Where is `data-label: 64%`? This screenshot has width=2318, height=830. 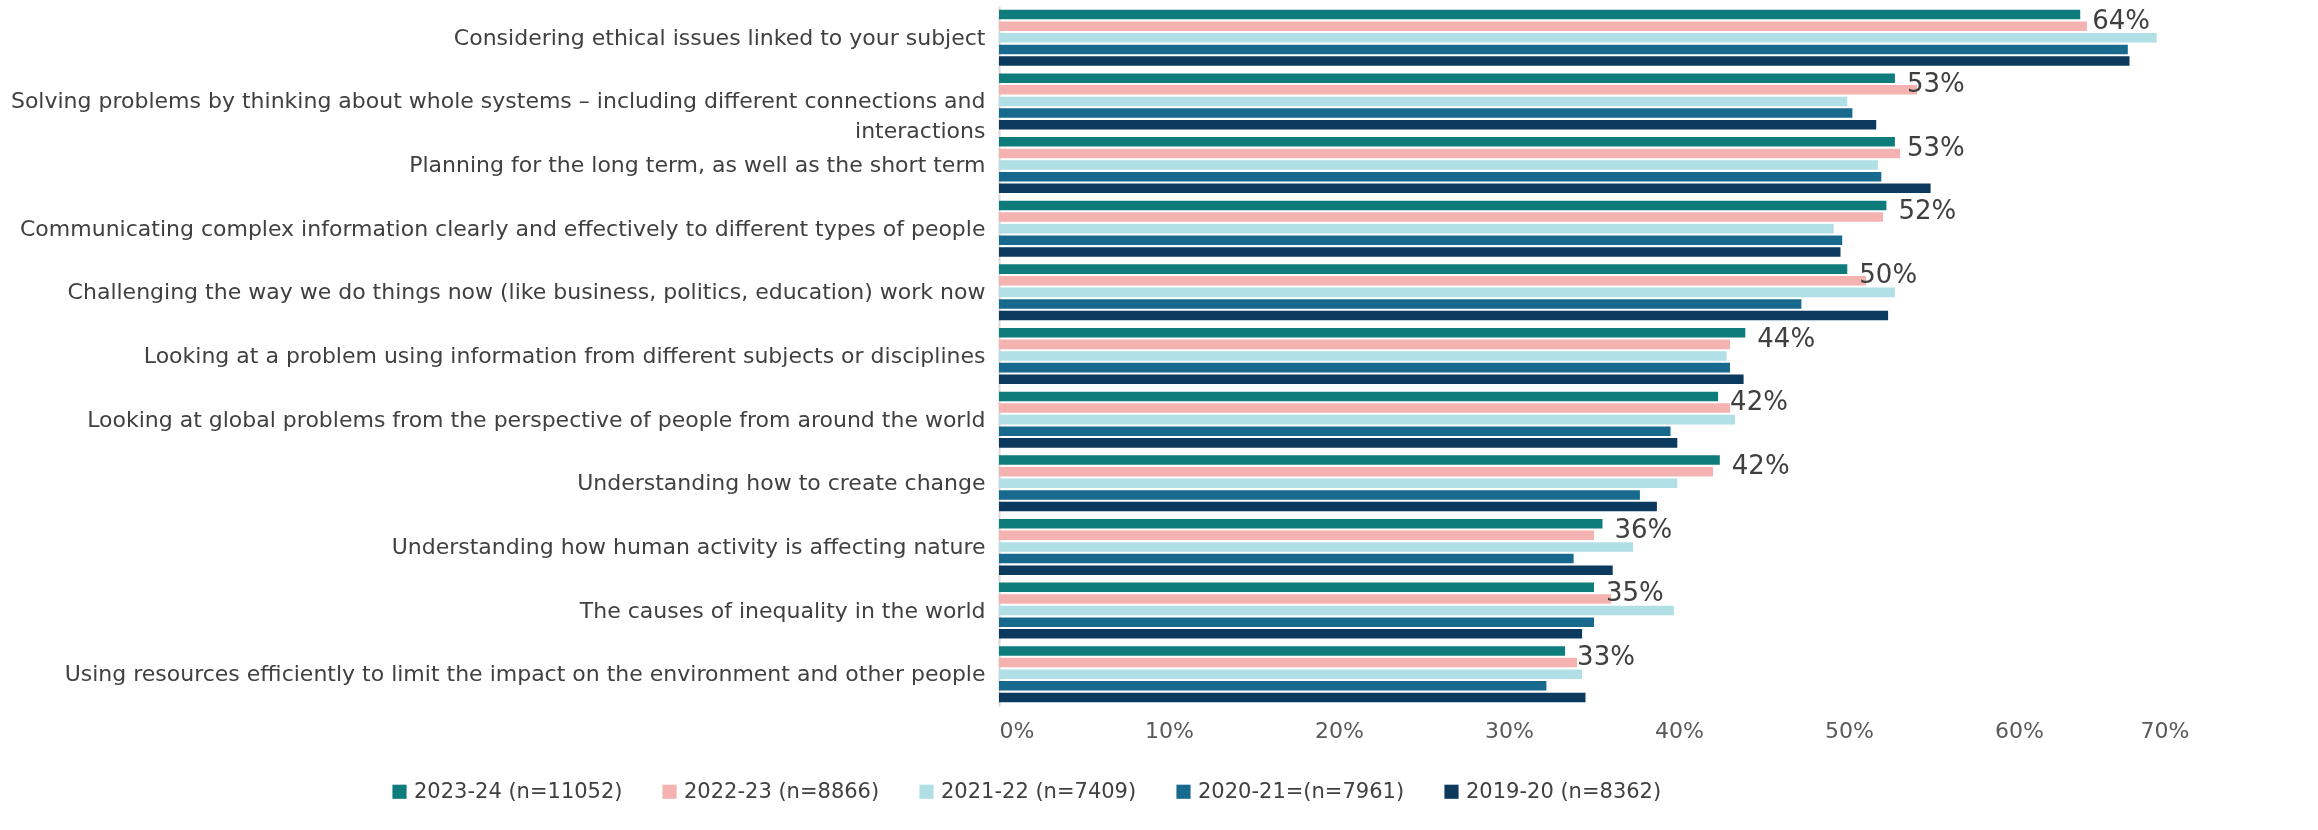
data-label: 64% is located at coordinates (2121, 19).